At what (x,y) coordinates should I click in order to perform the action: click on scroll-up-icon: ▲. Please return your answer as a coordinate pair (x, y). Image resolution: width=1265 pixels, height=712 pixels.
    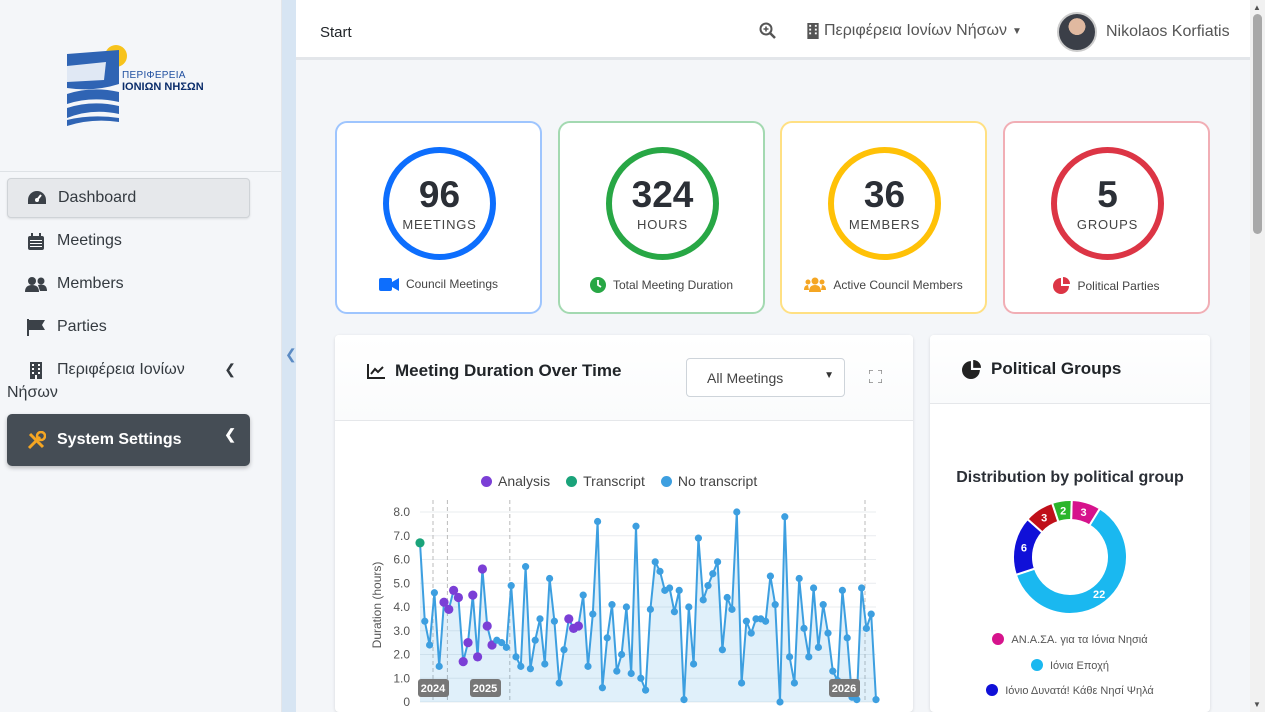
    Looking at the image, I should click on (1257, 7).